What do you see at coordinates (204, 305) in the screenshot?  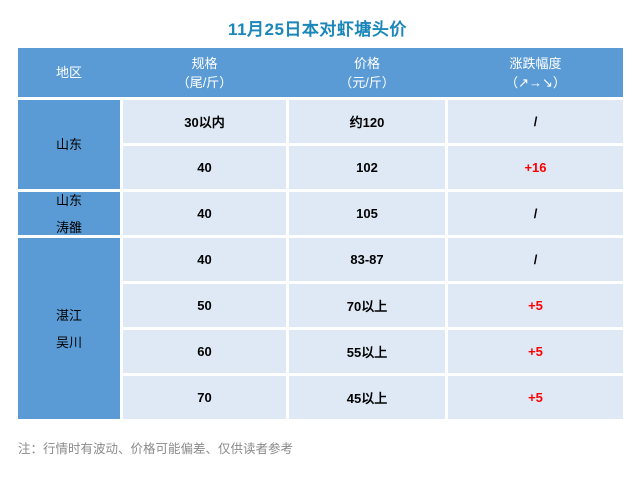 I see `spec-cell: 50` at bounding box center [204, 305].